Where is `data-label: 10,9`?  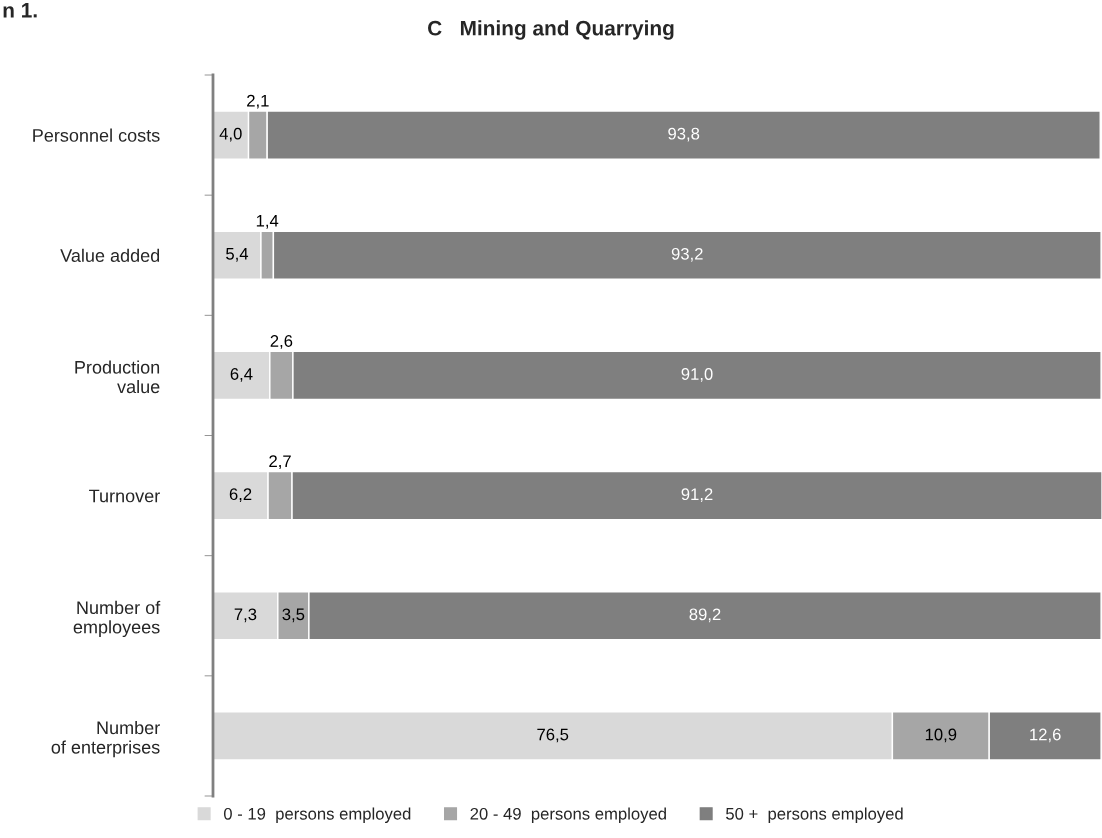
data-label: 10,9 is located at coordinates (941, 735).